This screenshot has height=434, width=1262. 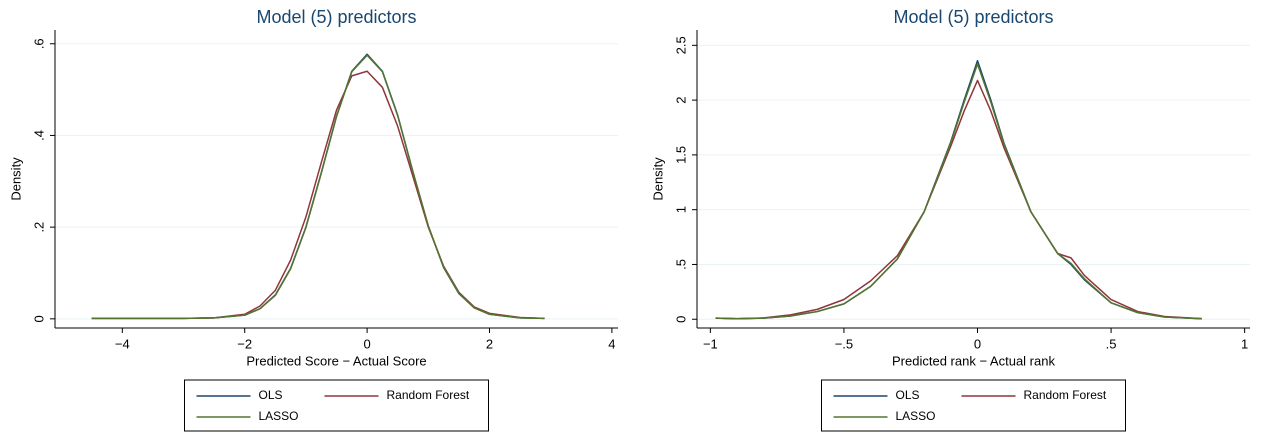 What do you see at coordinates (844, 343) in the screenshot?
I see `x-tick-label: −.5` at bounding box center [844, 343].